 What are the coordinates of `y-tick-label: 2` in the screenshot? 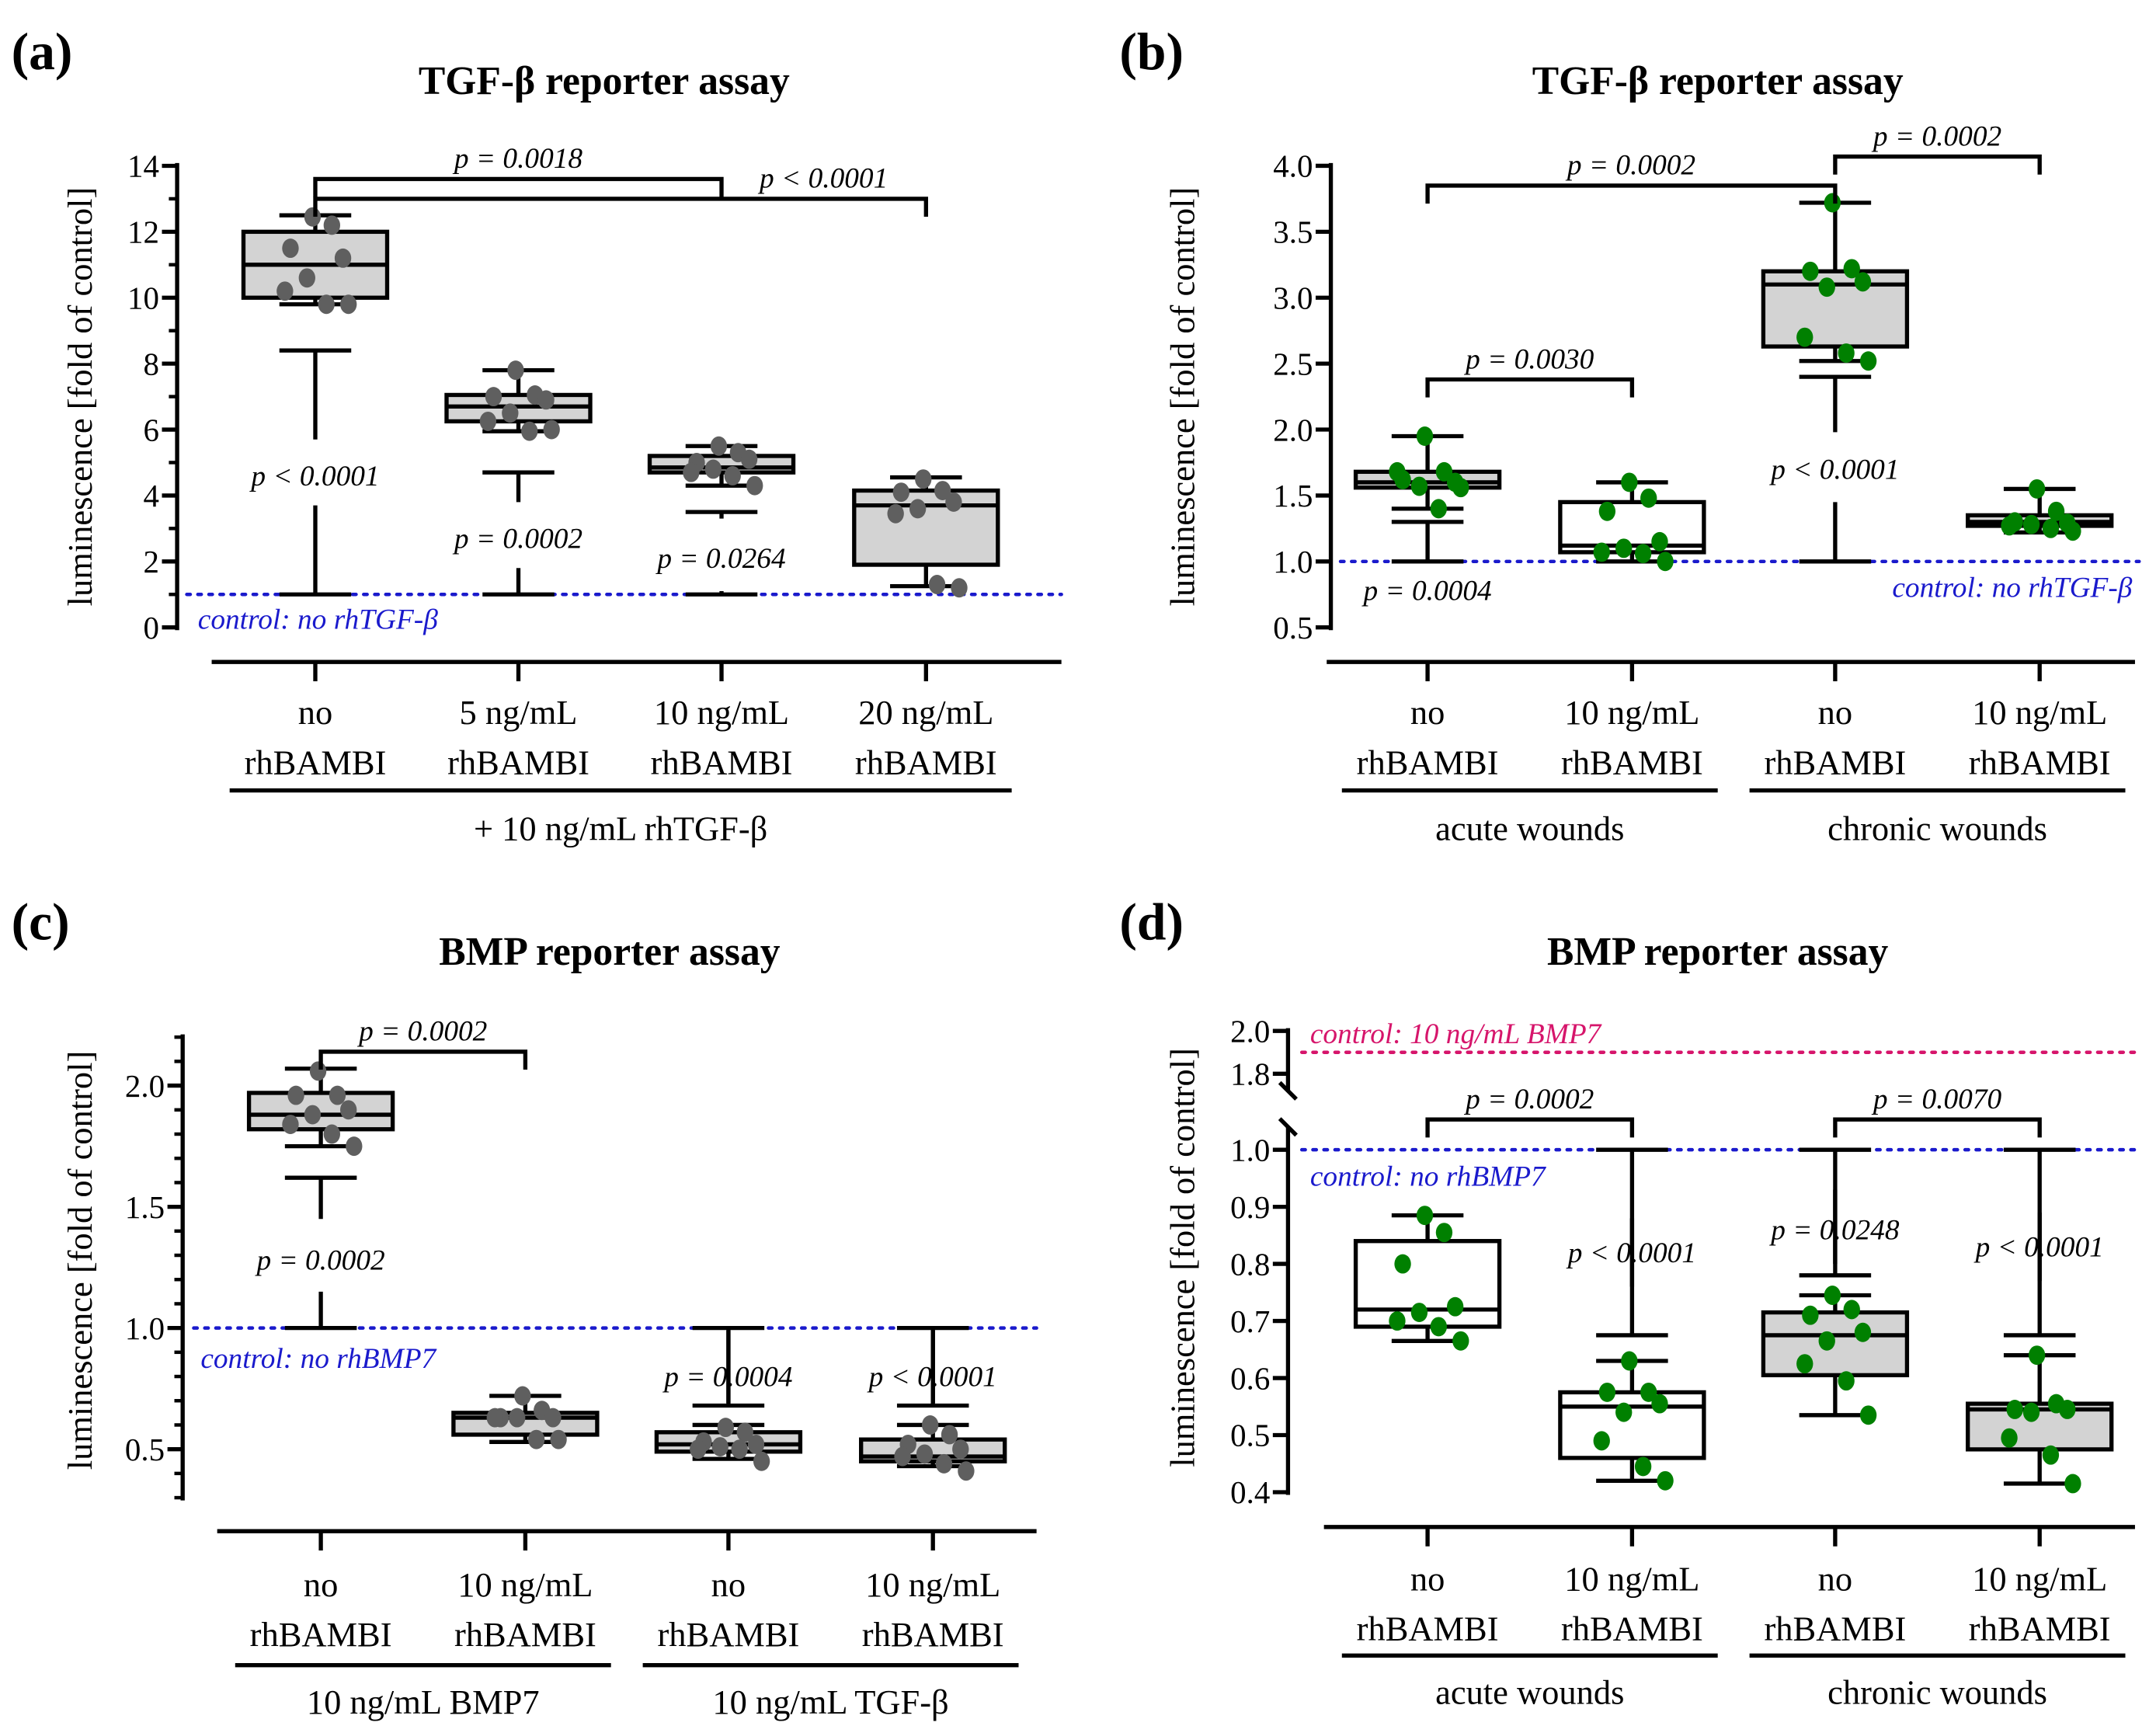 It's located at (150, 562).